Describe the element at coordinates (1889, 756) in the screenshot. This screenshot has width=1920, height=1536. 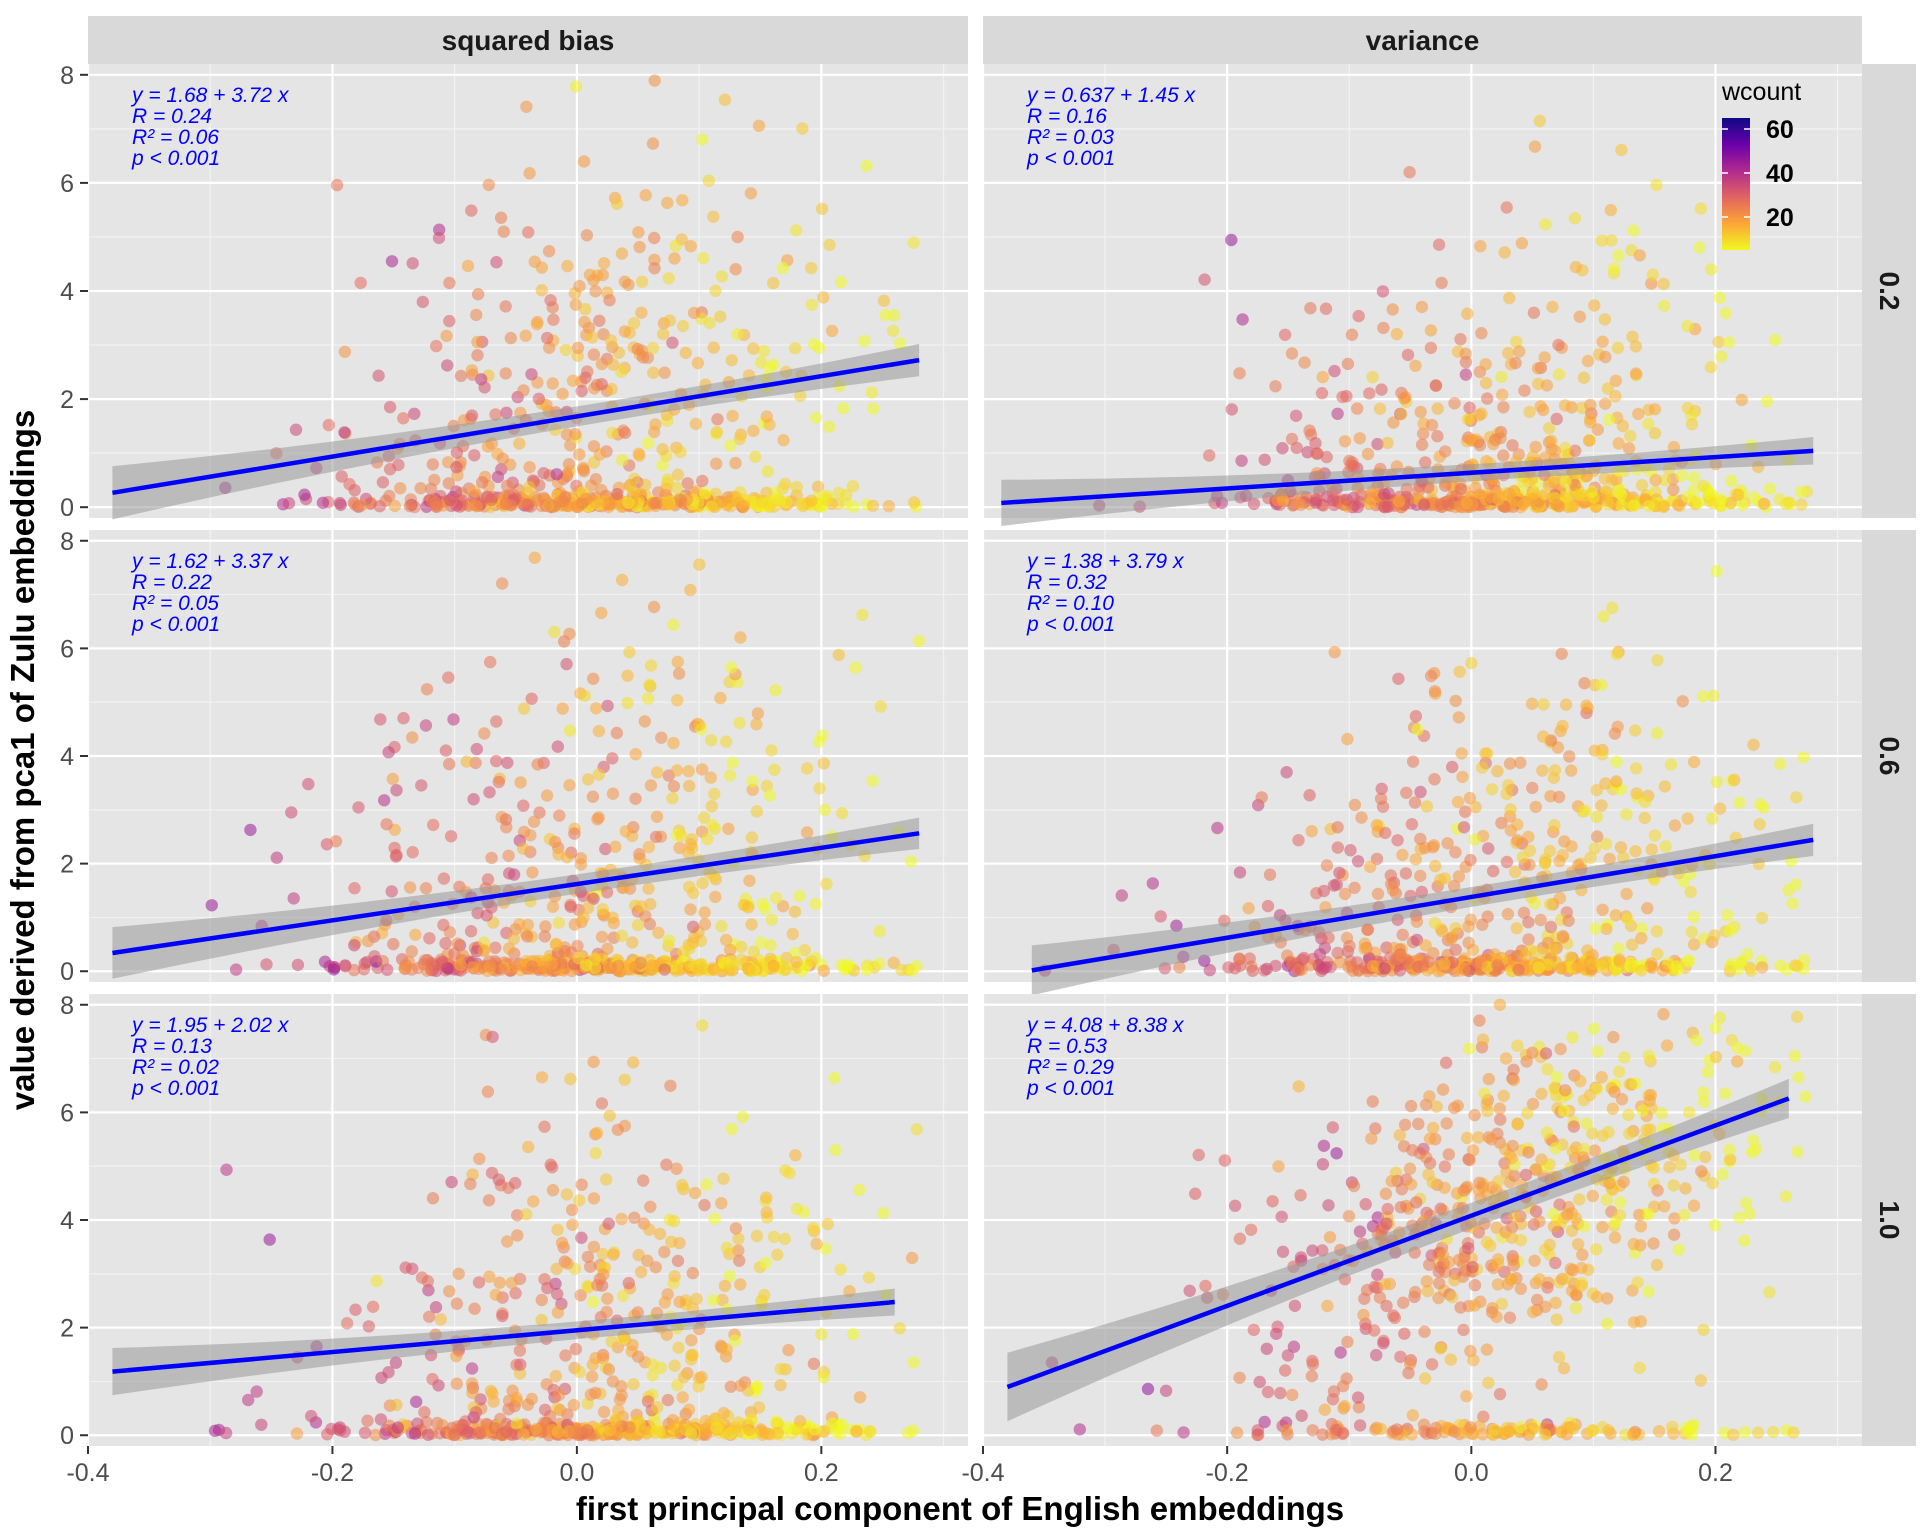
I see `strip-background` at that location.